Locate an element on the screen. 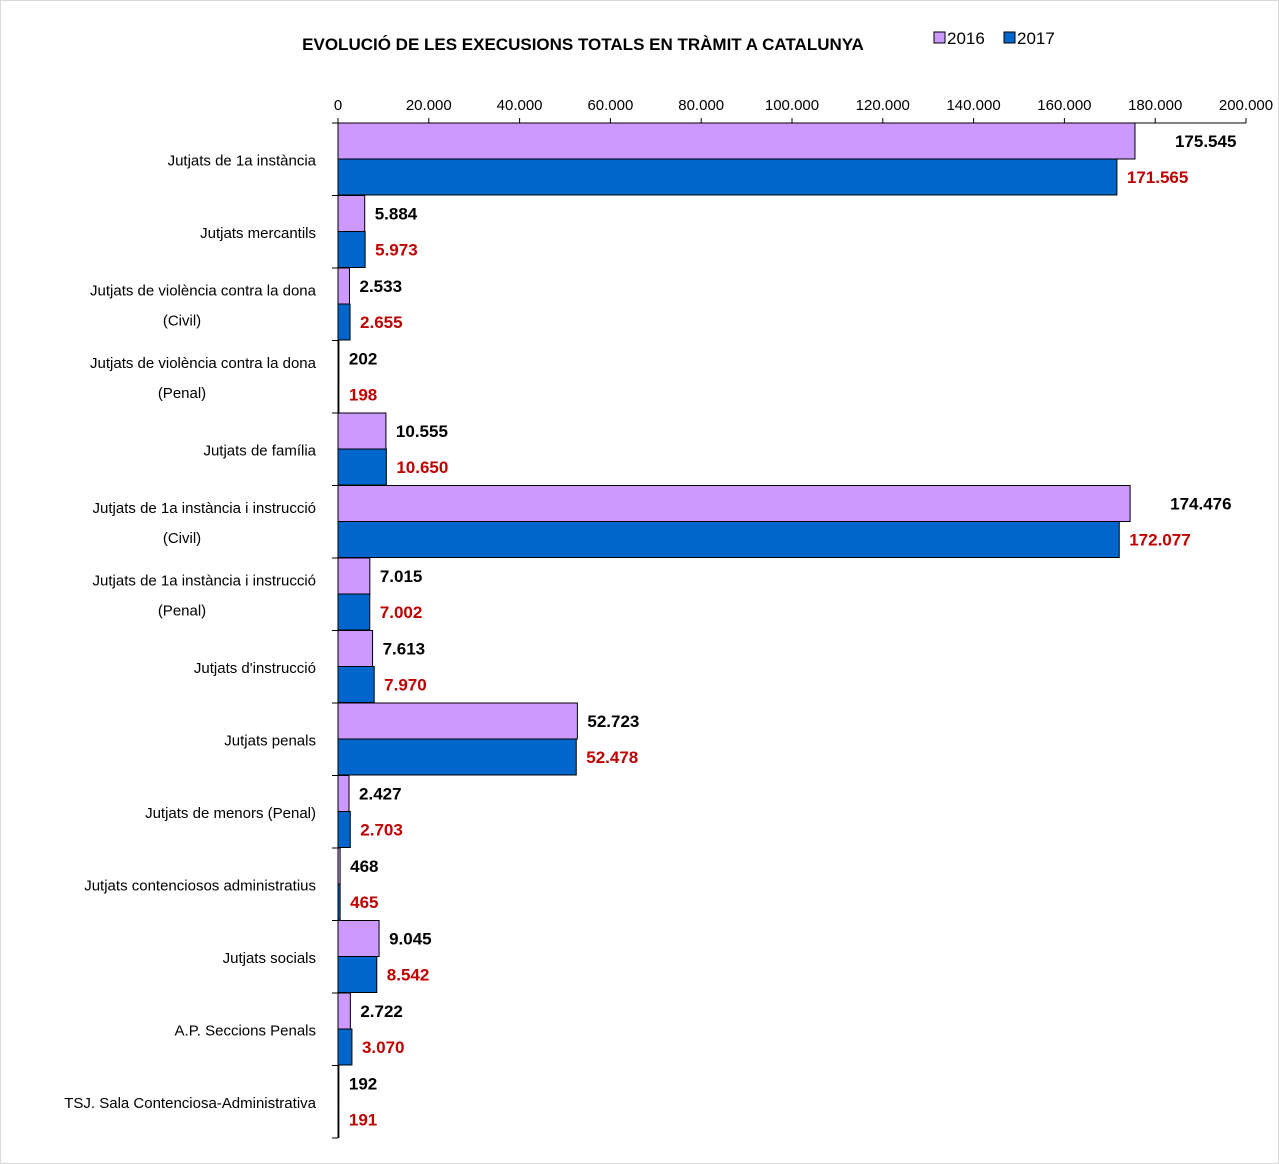 This screenshot has height=1164, width=1279. data-label-2017: 7.970 is located at coordinates (405, 685).